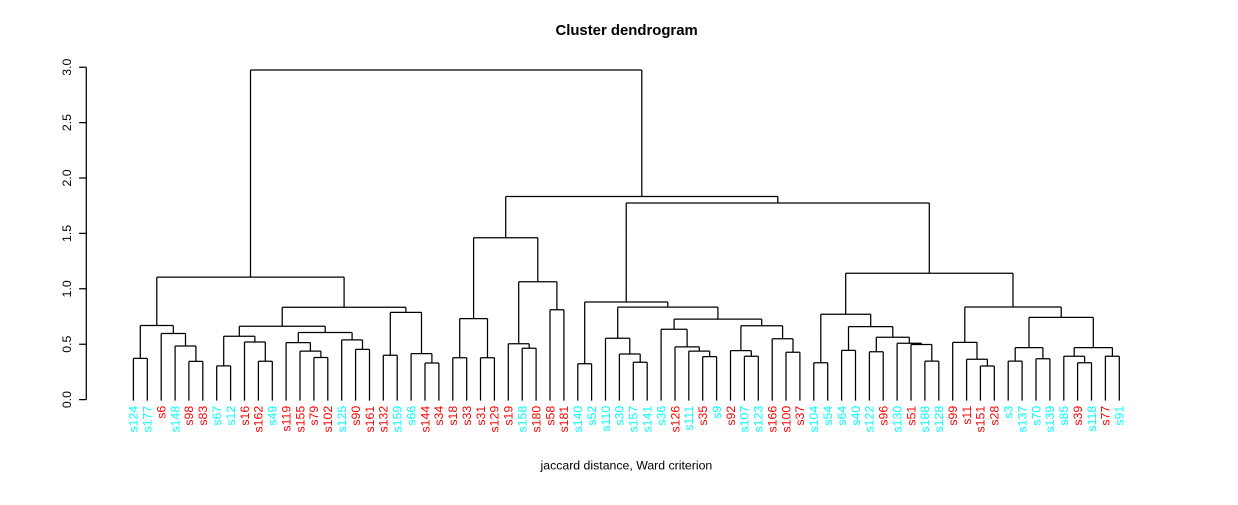  I want to click on svg-text: s58, so click(550, 416).